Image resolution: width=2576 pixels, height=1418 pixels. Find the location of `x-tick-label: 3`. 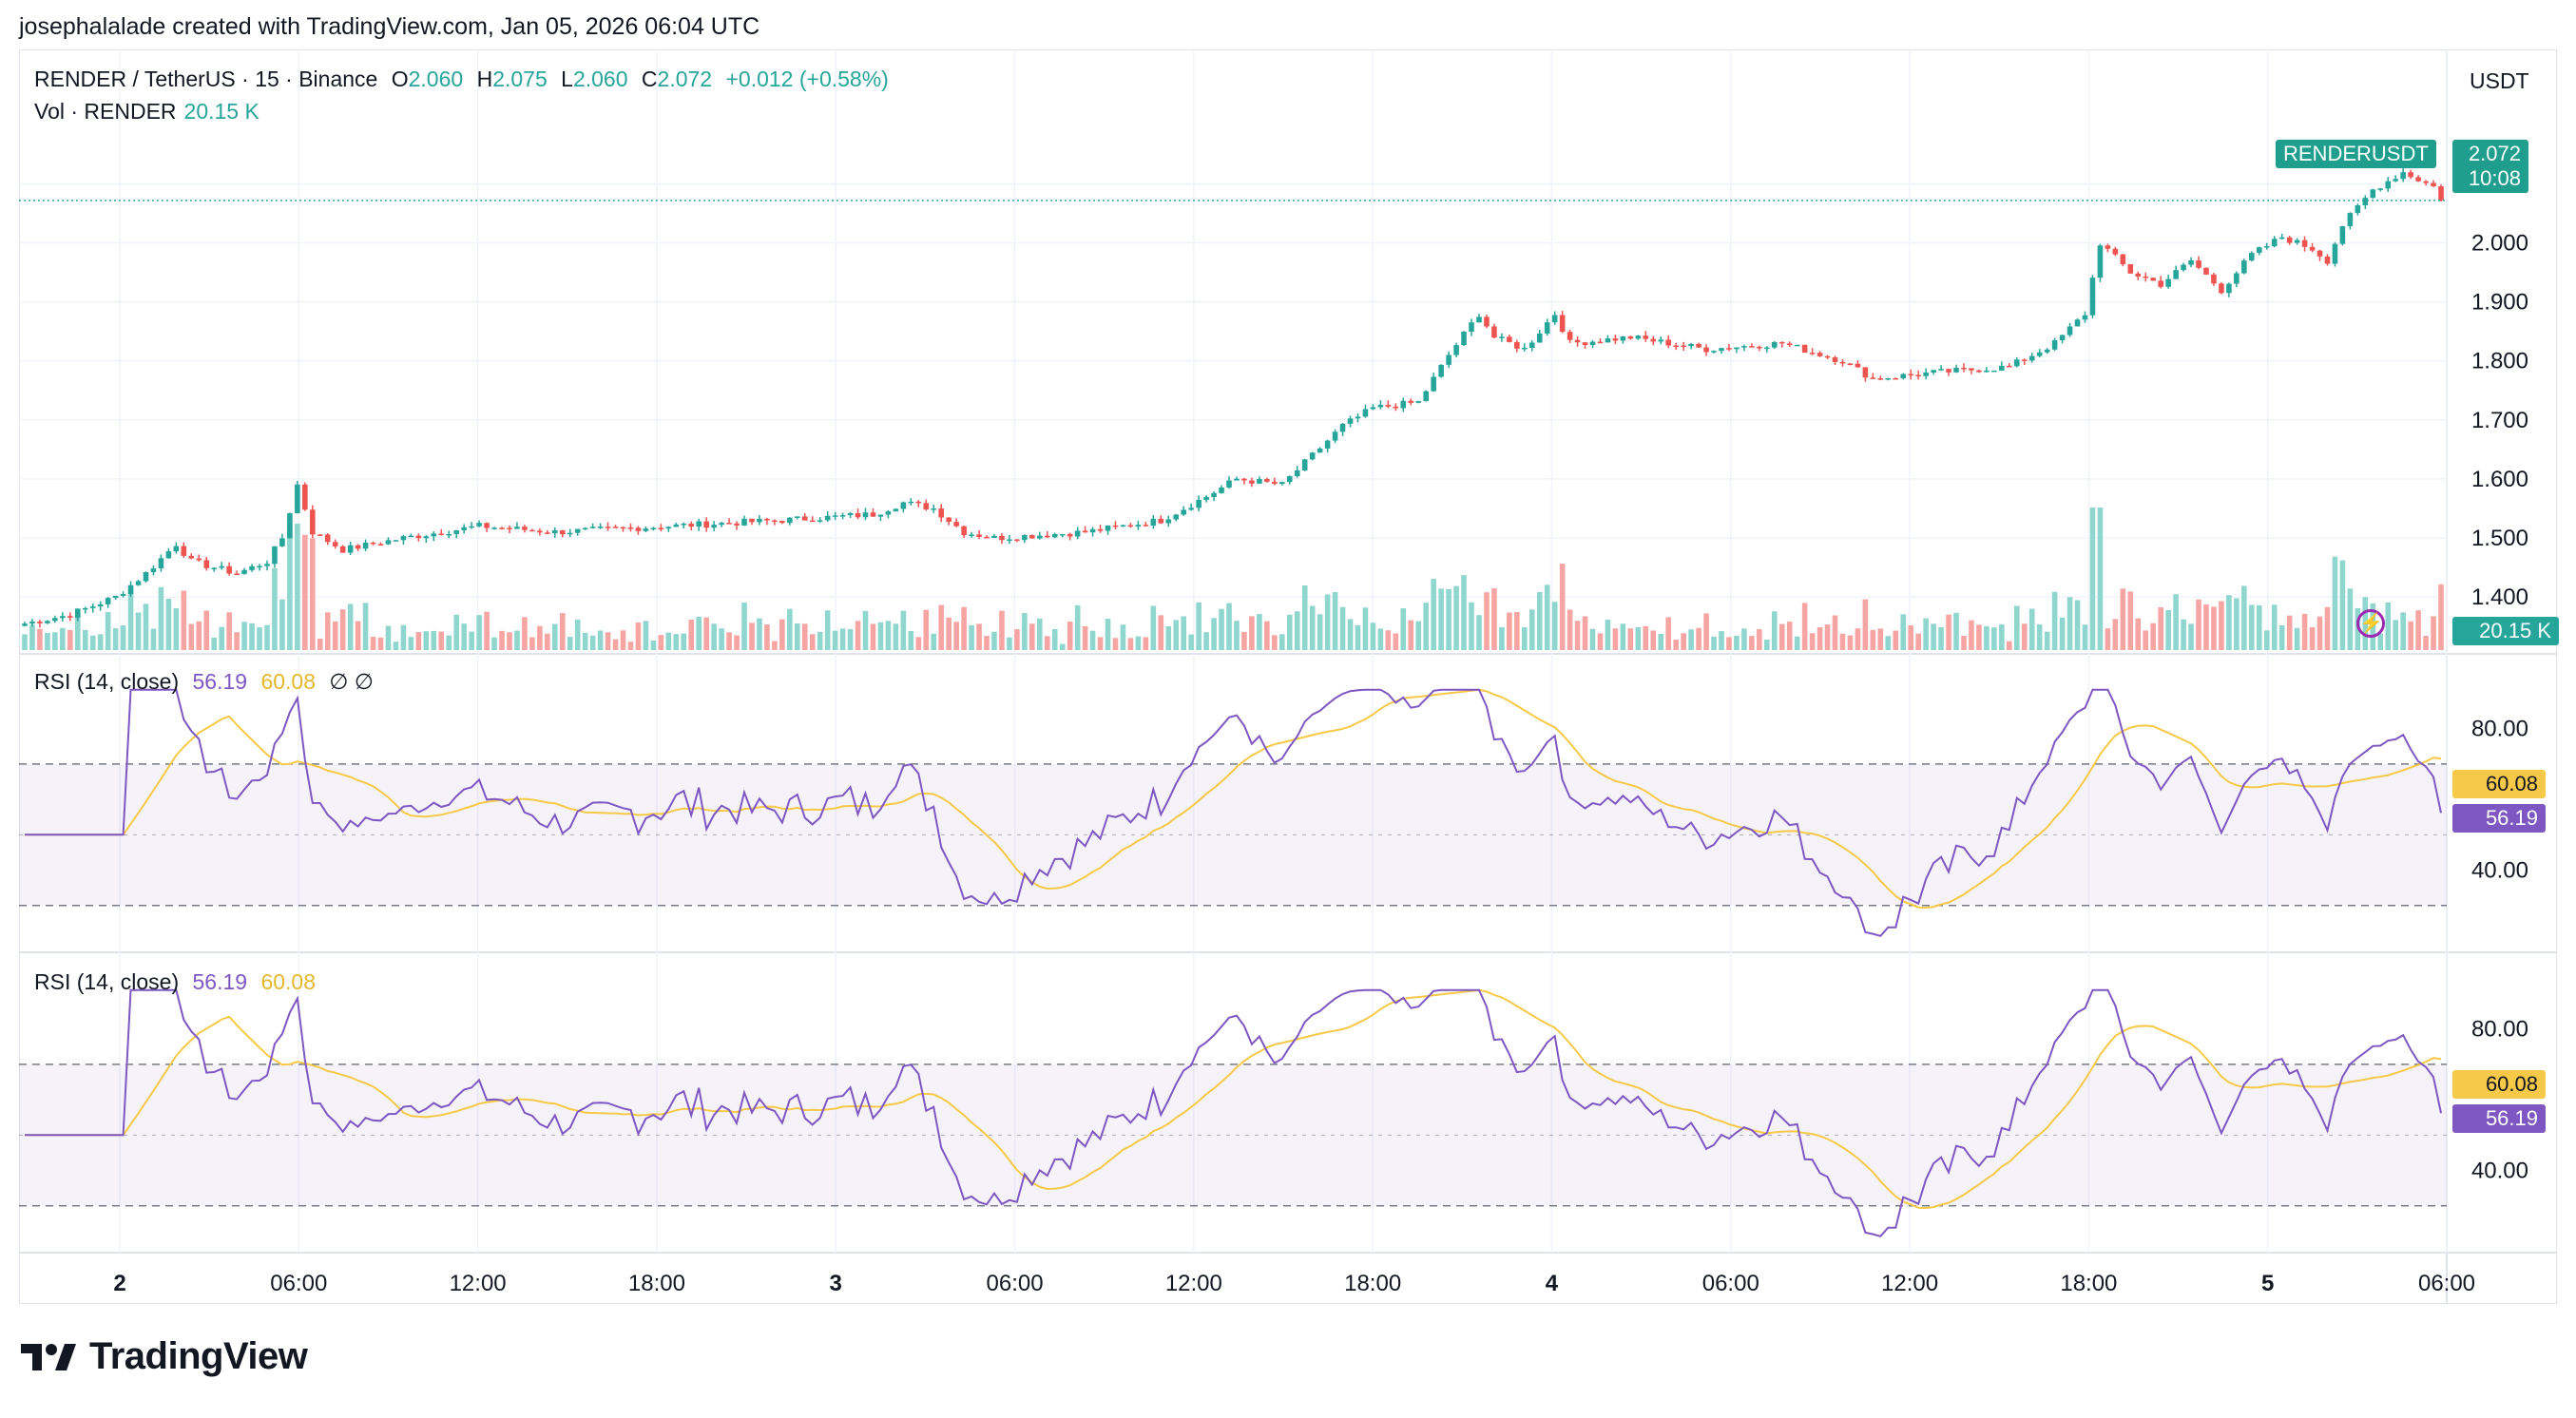

x-tick-label: 3 is located at coordinates (836, 1283).